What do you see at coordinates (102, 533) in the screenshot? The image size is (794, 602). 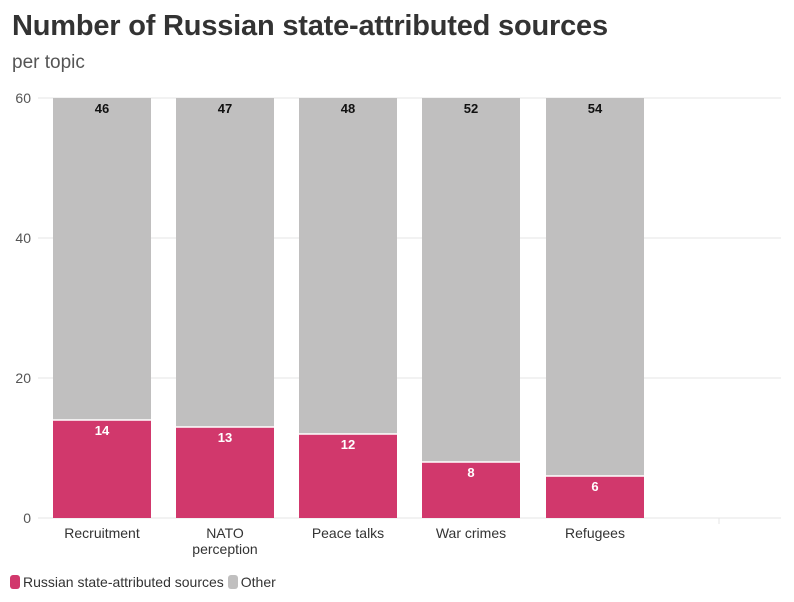 I see `x-category-label: Recruitment` at bounding box center [102, 533].